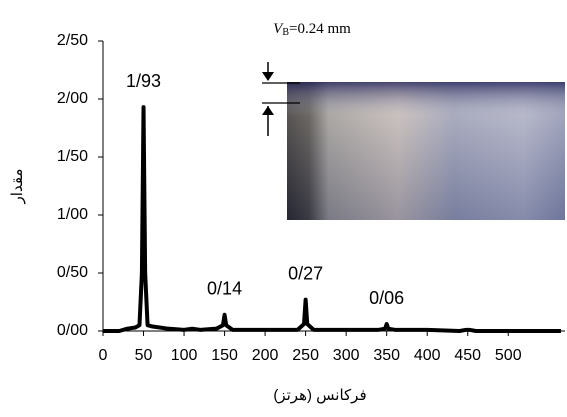  I want to click on y-tick-label: 2/00, so click(72, 98).